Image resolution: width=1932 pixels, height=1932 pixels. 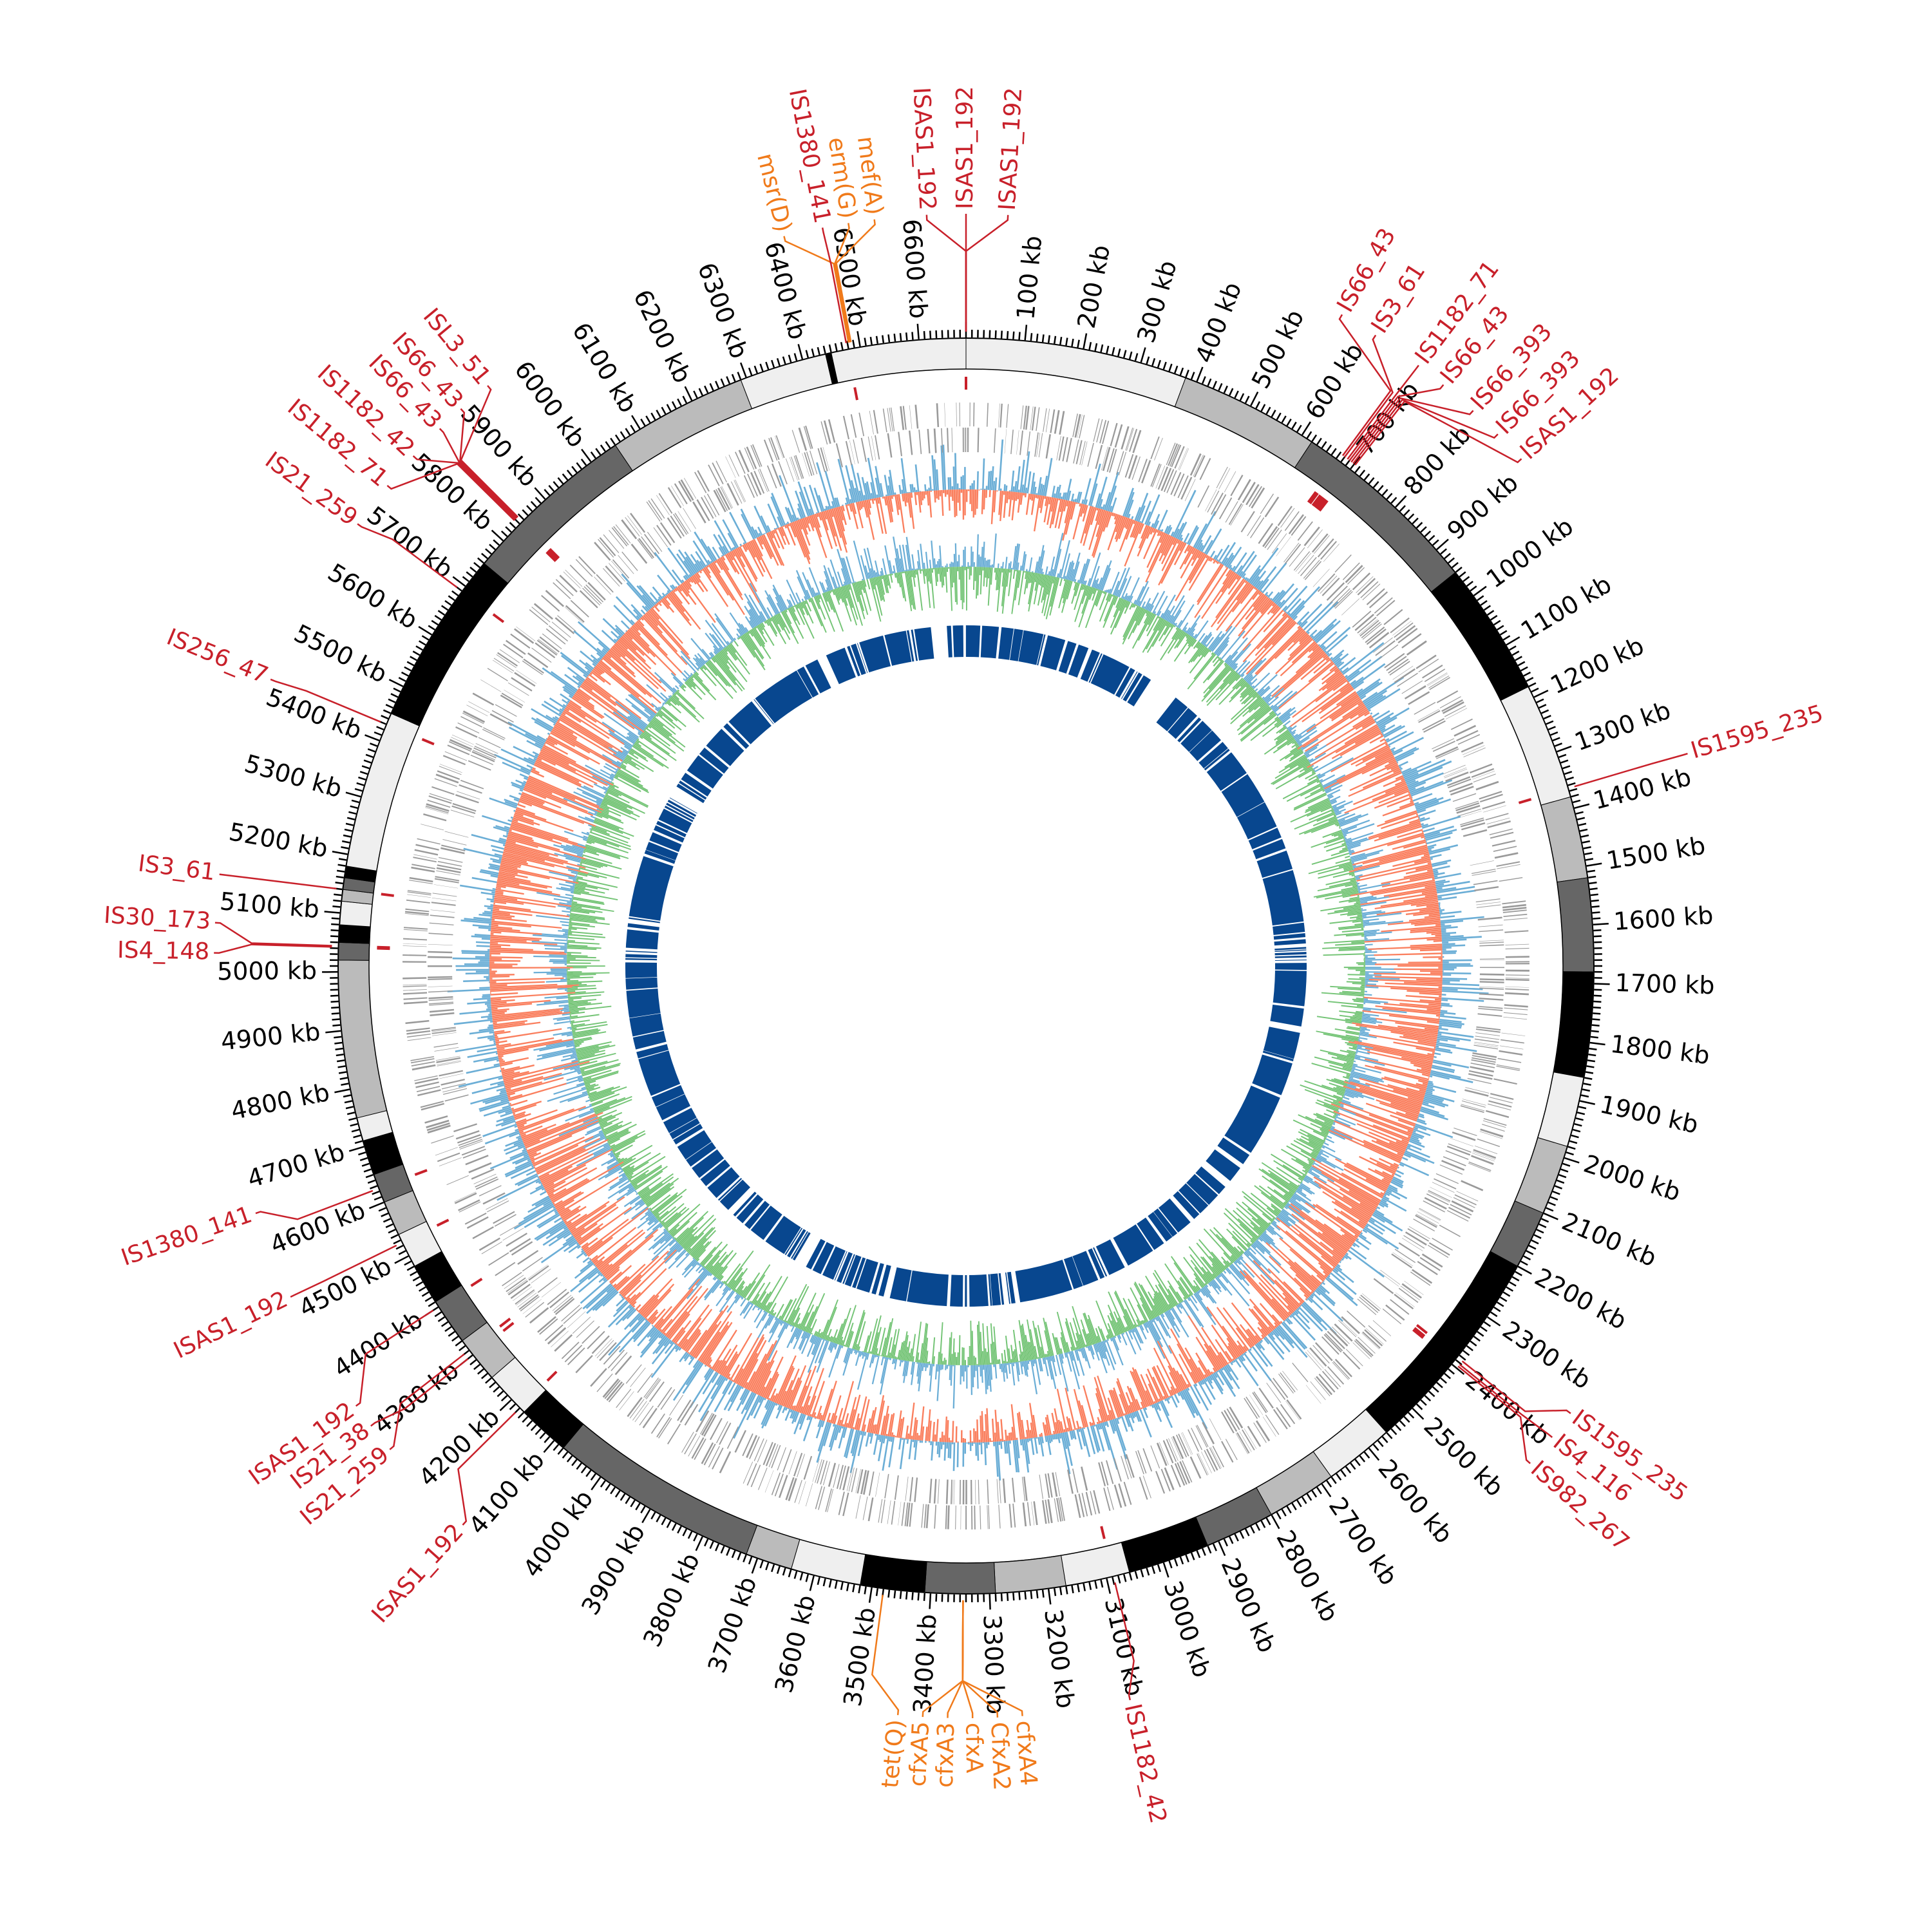 What do you see at coordinates (1642, 788) in the screenshot?
I see `tick-label: 1400 kb` at bounding box center [1642, 788].